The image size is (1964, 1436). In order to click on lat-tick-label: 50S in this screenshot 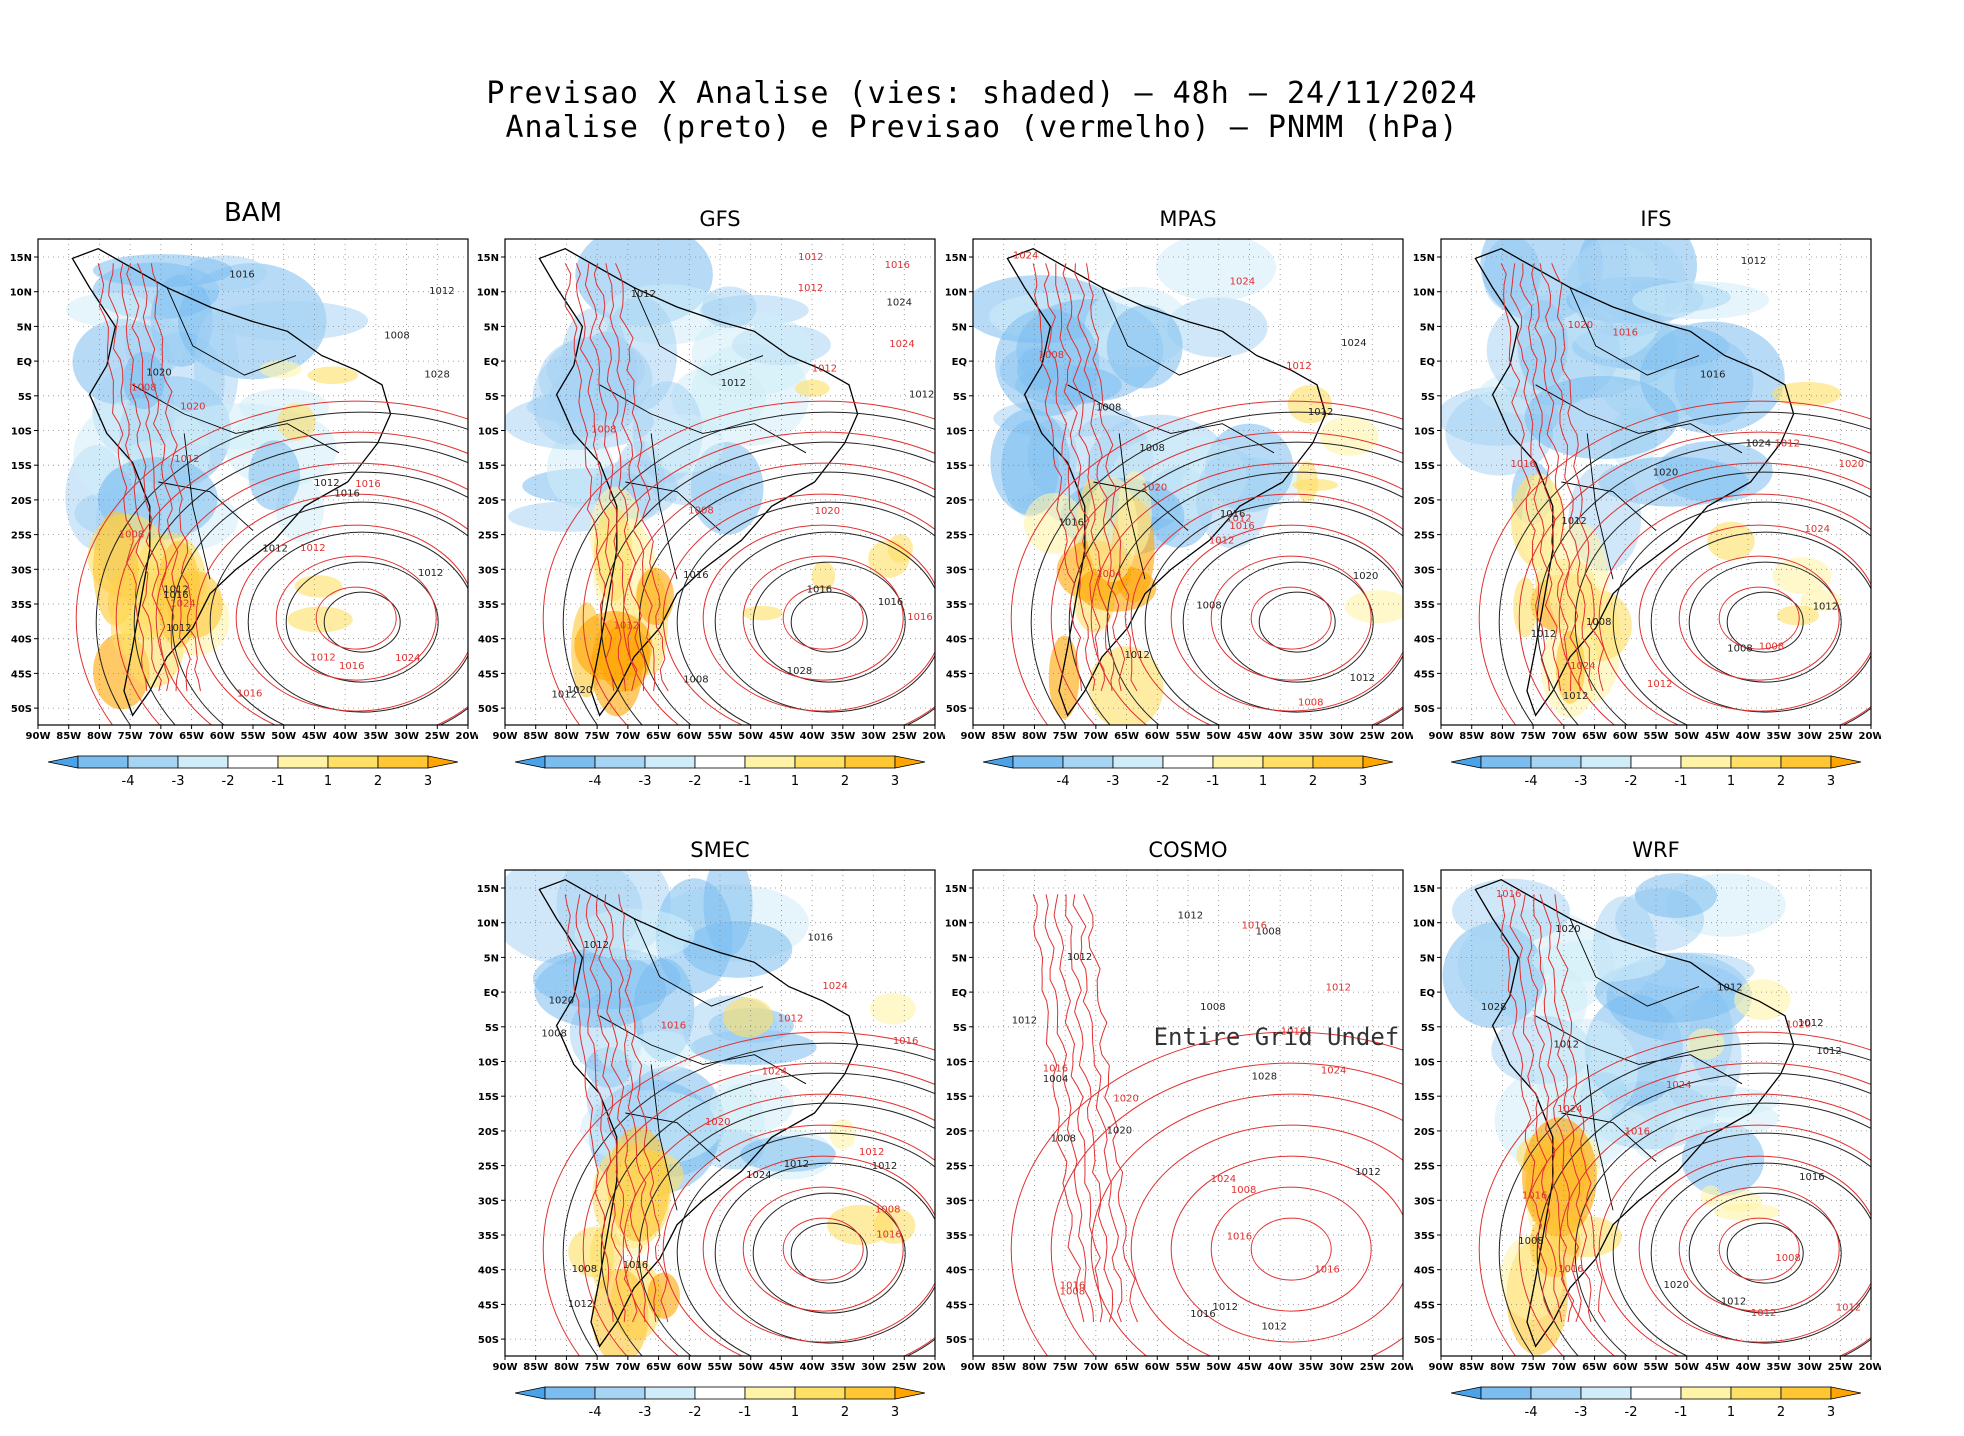, I will do `click(488, 709)`.